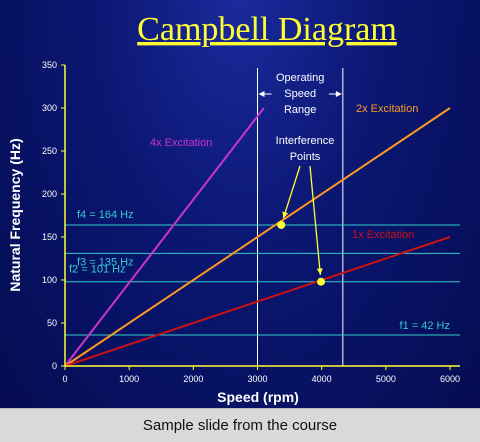 The width and height of the screenshot is (480, 442). Describe the element at coordinates (386, 379) in the screenshot. I see `x-tick-label: 5000` at that location.